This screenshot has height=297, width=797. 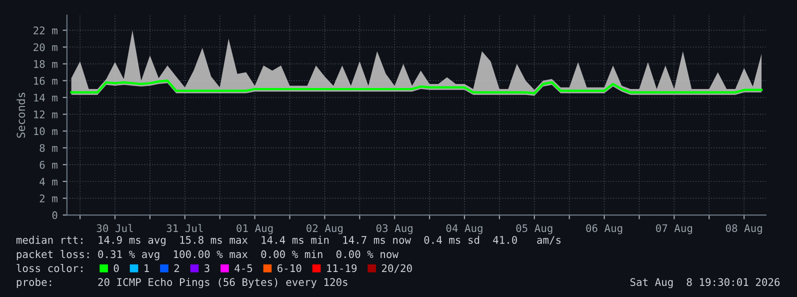 What do you see at coordinates (534, 229) in the screenshot?
I see `x-tick-label: 05 Aug` at bounding box center [534, 229].